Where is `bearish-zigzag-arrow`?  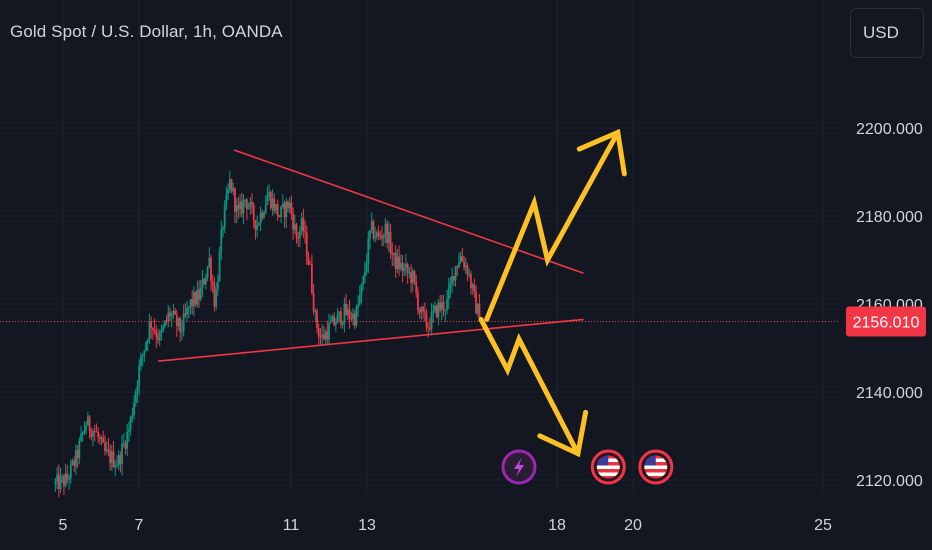 bearish-zigzag-arrow is located at coordinates (533, 387).